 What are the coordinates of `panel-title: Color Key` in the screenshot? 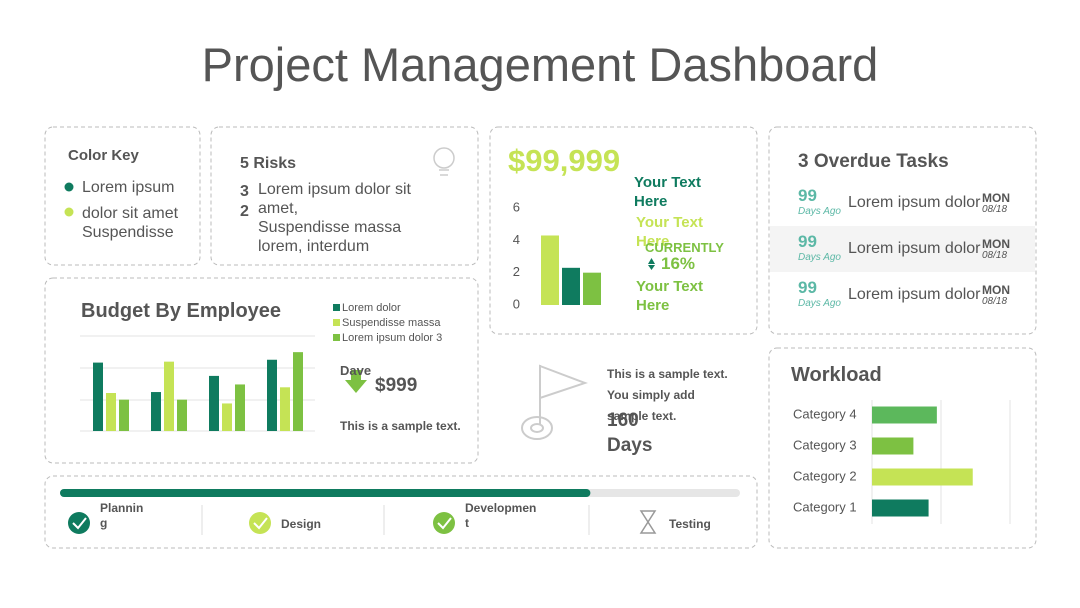 It's located at (103, 155).